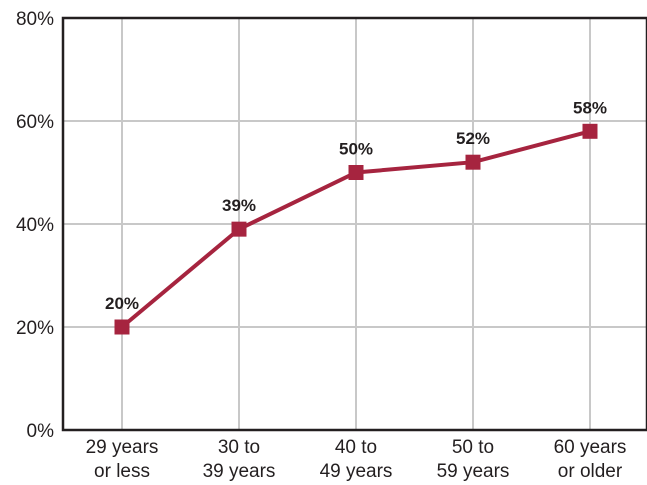 This screenshot has width=647, height=485. I want to click on y-tick-label: 40%, so click(35, 225).